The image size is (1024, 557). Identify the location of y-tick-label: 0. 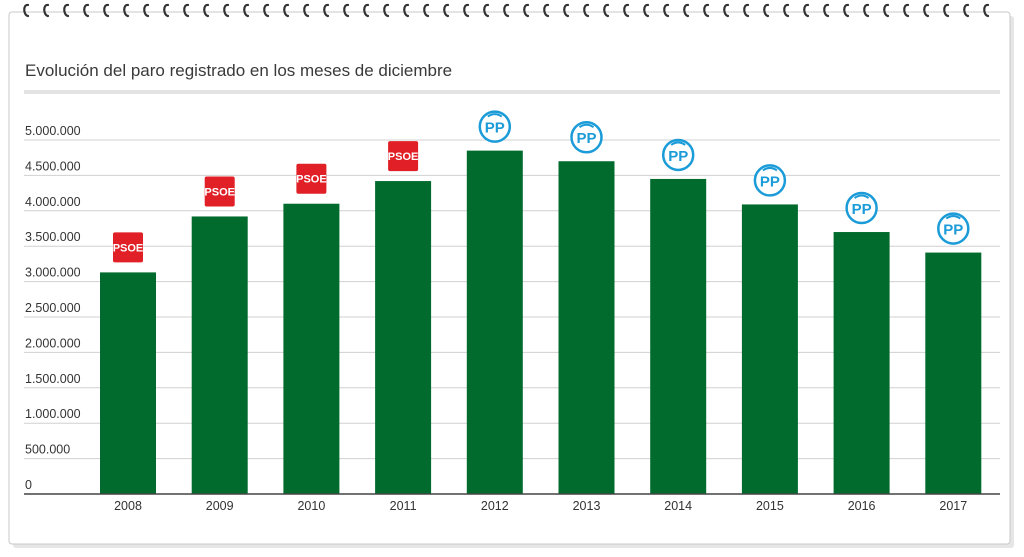
(28, 485).